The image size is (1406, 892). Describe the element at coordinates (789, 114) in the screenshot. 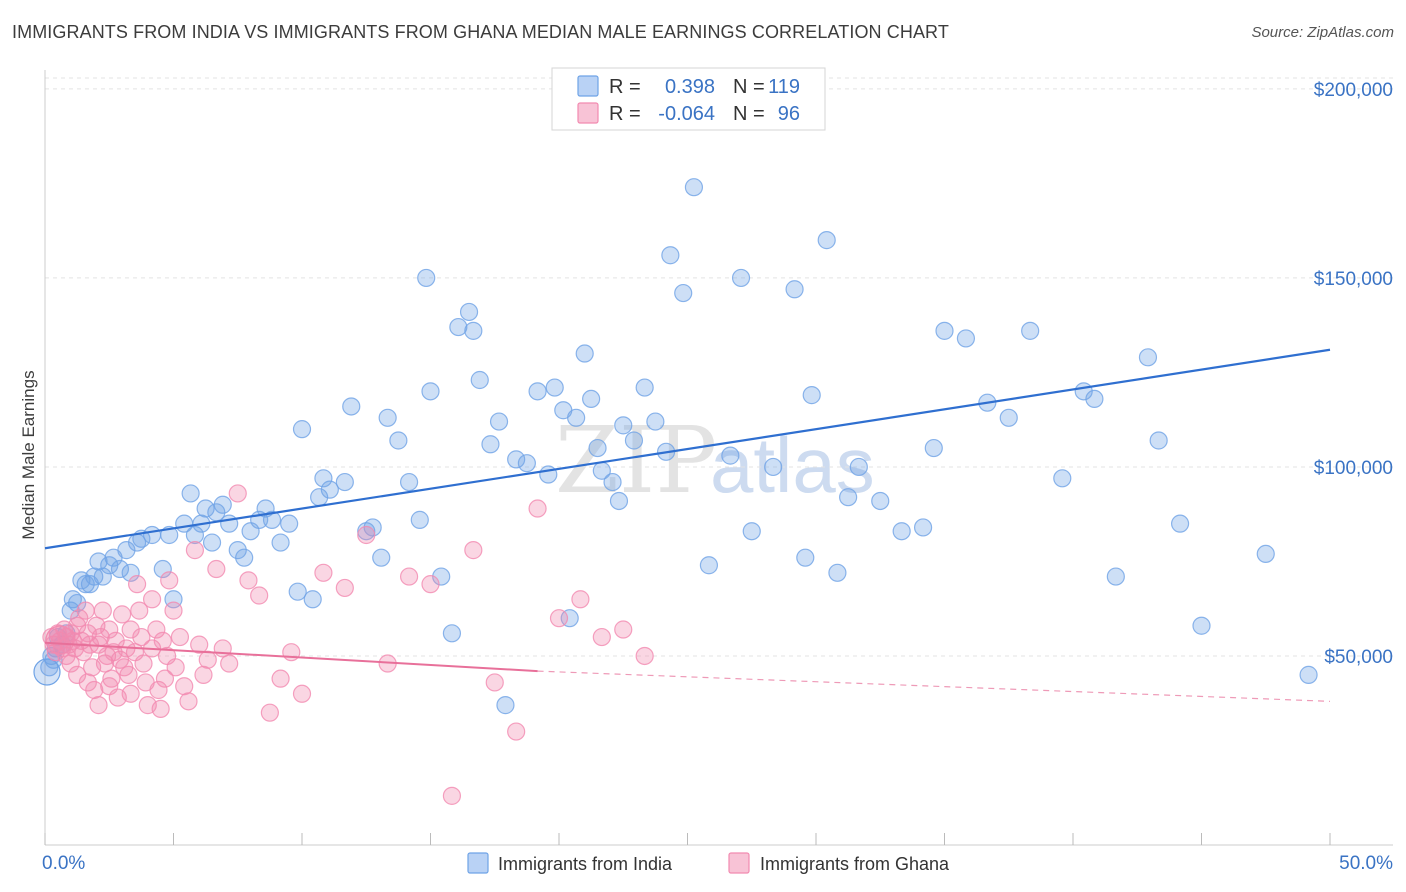

I see `legend-ghana-n-value: 96` at that location.